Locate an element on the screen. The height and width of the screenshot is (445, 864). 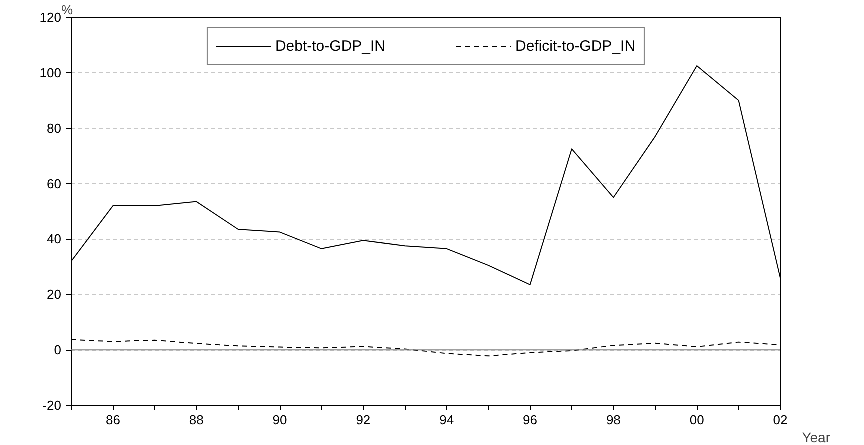
x-tick-label: 88 is located at coordinates (196, 420).